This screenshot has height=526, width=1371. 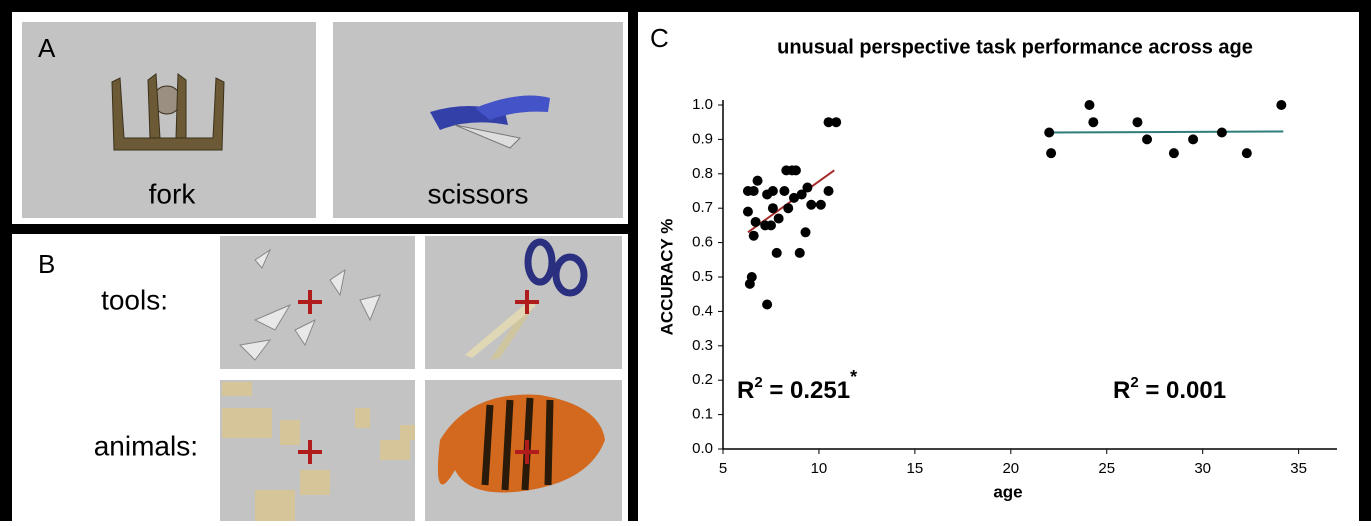 I want to click on image-caption: scissors, so click(x=477, y=193).